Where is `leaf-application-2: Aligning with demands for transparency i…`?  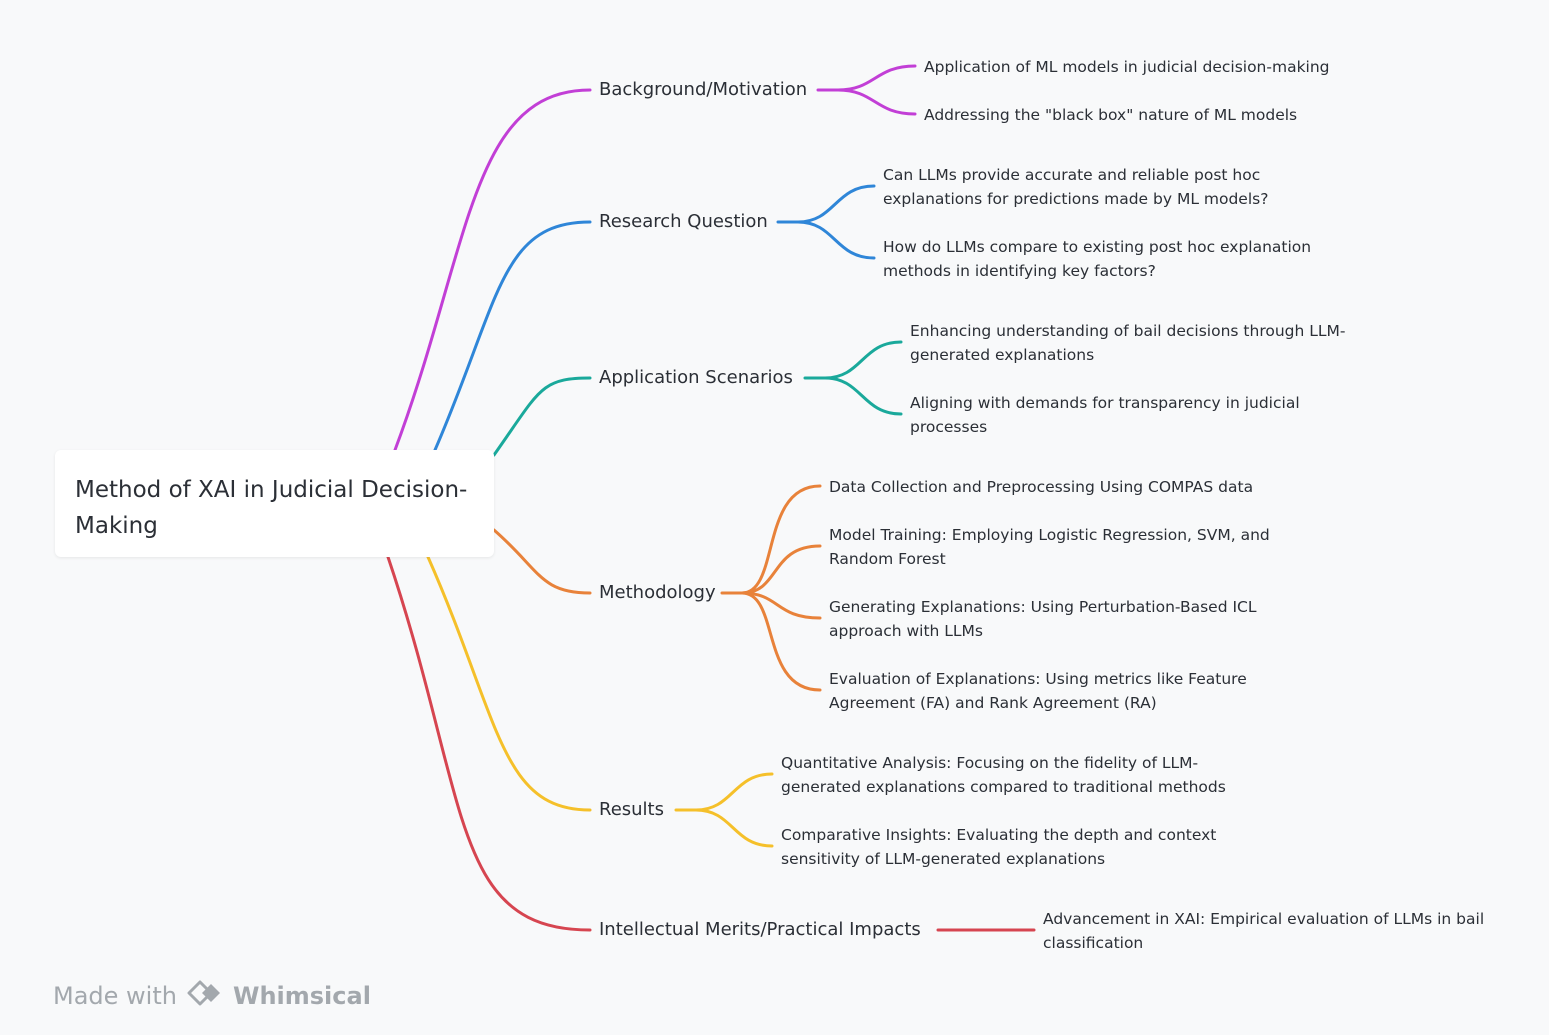
leaf-application-2: Aligning with demands for transparency i… is located at coordinates (1105, 415).